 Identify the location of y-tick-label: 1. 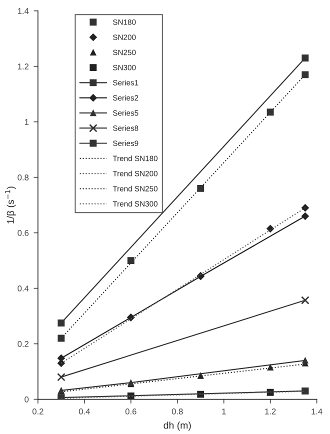
(26, 122).